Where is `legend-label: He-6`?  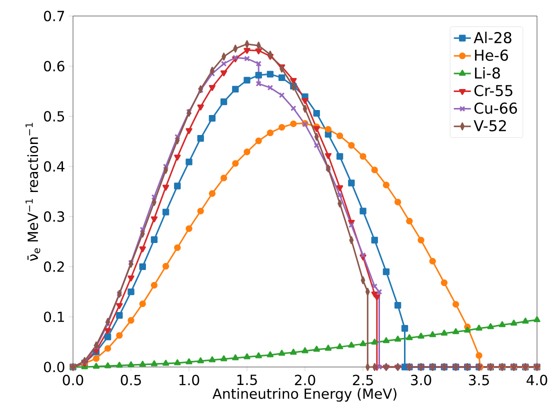
legend-label: He-6 is located at coordinates (491, 55).